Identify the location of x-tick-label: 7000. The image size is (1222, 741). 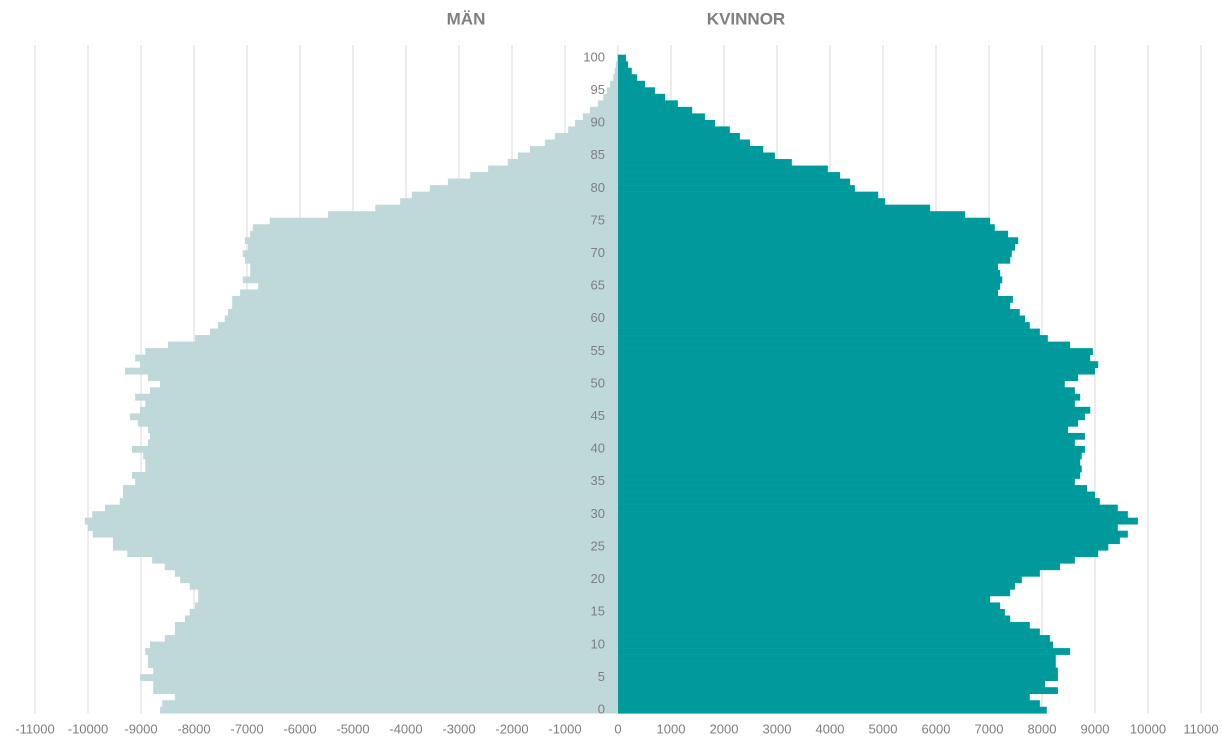
(989, 728).